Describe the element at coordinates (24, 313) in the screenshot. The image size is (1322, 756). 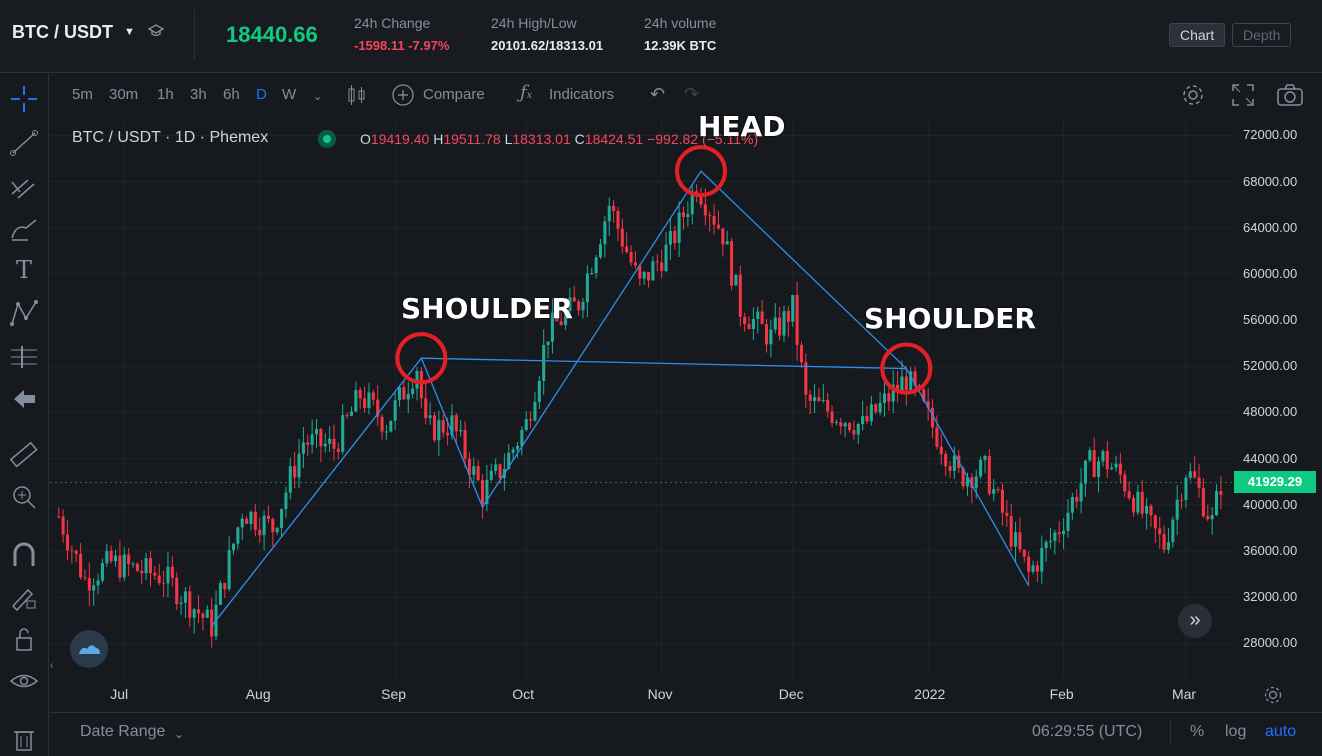
I see `pattern-tool-icon` at that location.